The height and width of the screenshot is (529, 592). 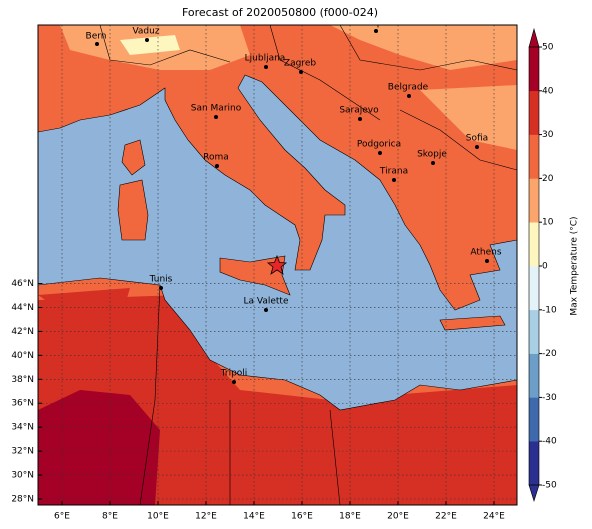 What do you see at coordinates (485, 253) in the screenshot?
I see `city-label: Athens` at bounding box center [485, 253].